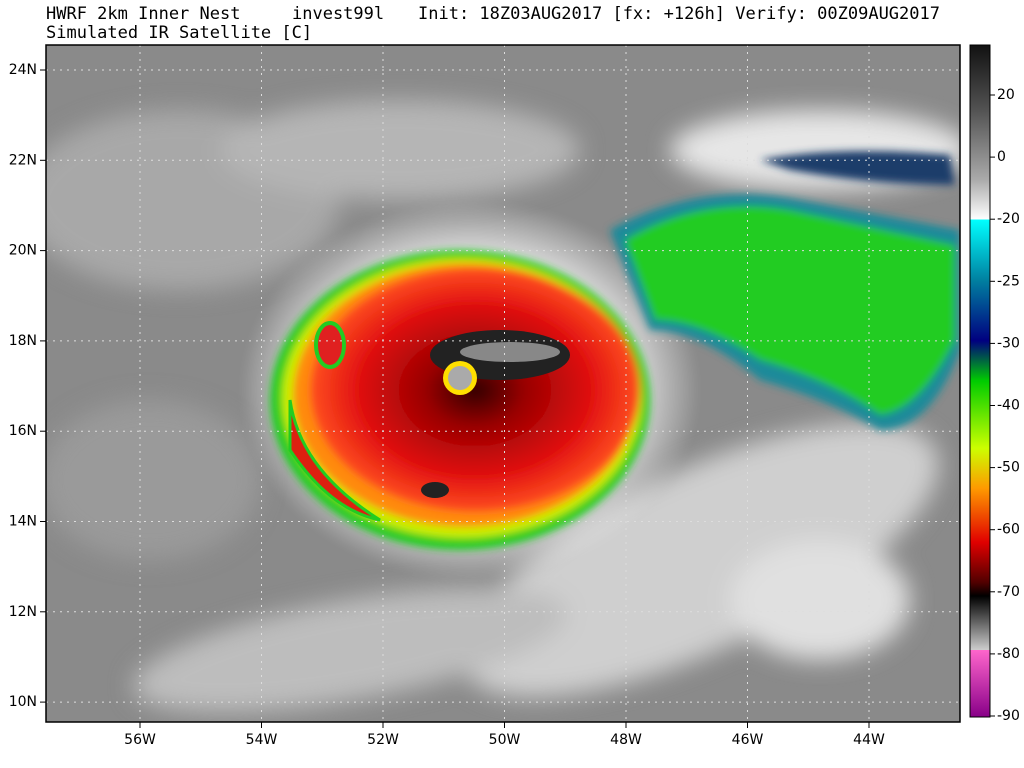 The width and height of the screenshot is (1024, 768). Describe the element at coordinates (1006, 95) in the screenshot. I see `colorbar-label: 20` at that location.